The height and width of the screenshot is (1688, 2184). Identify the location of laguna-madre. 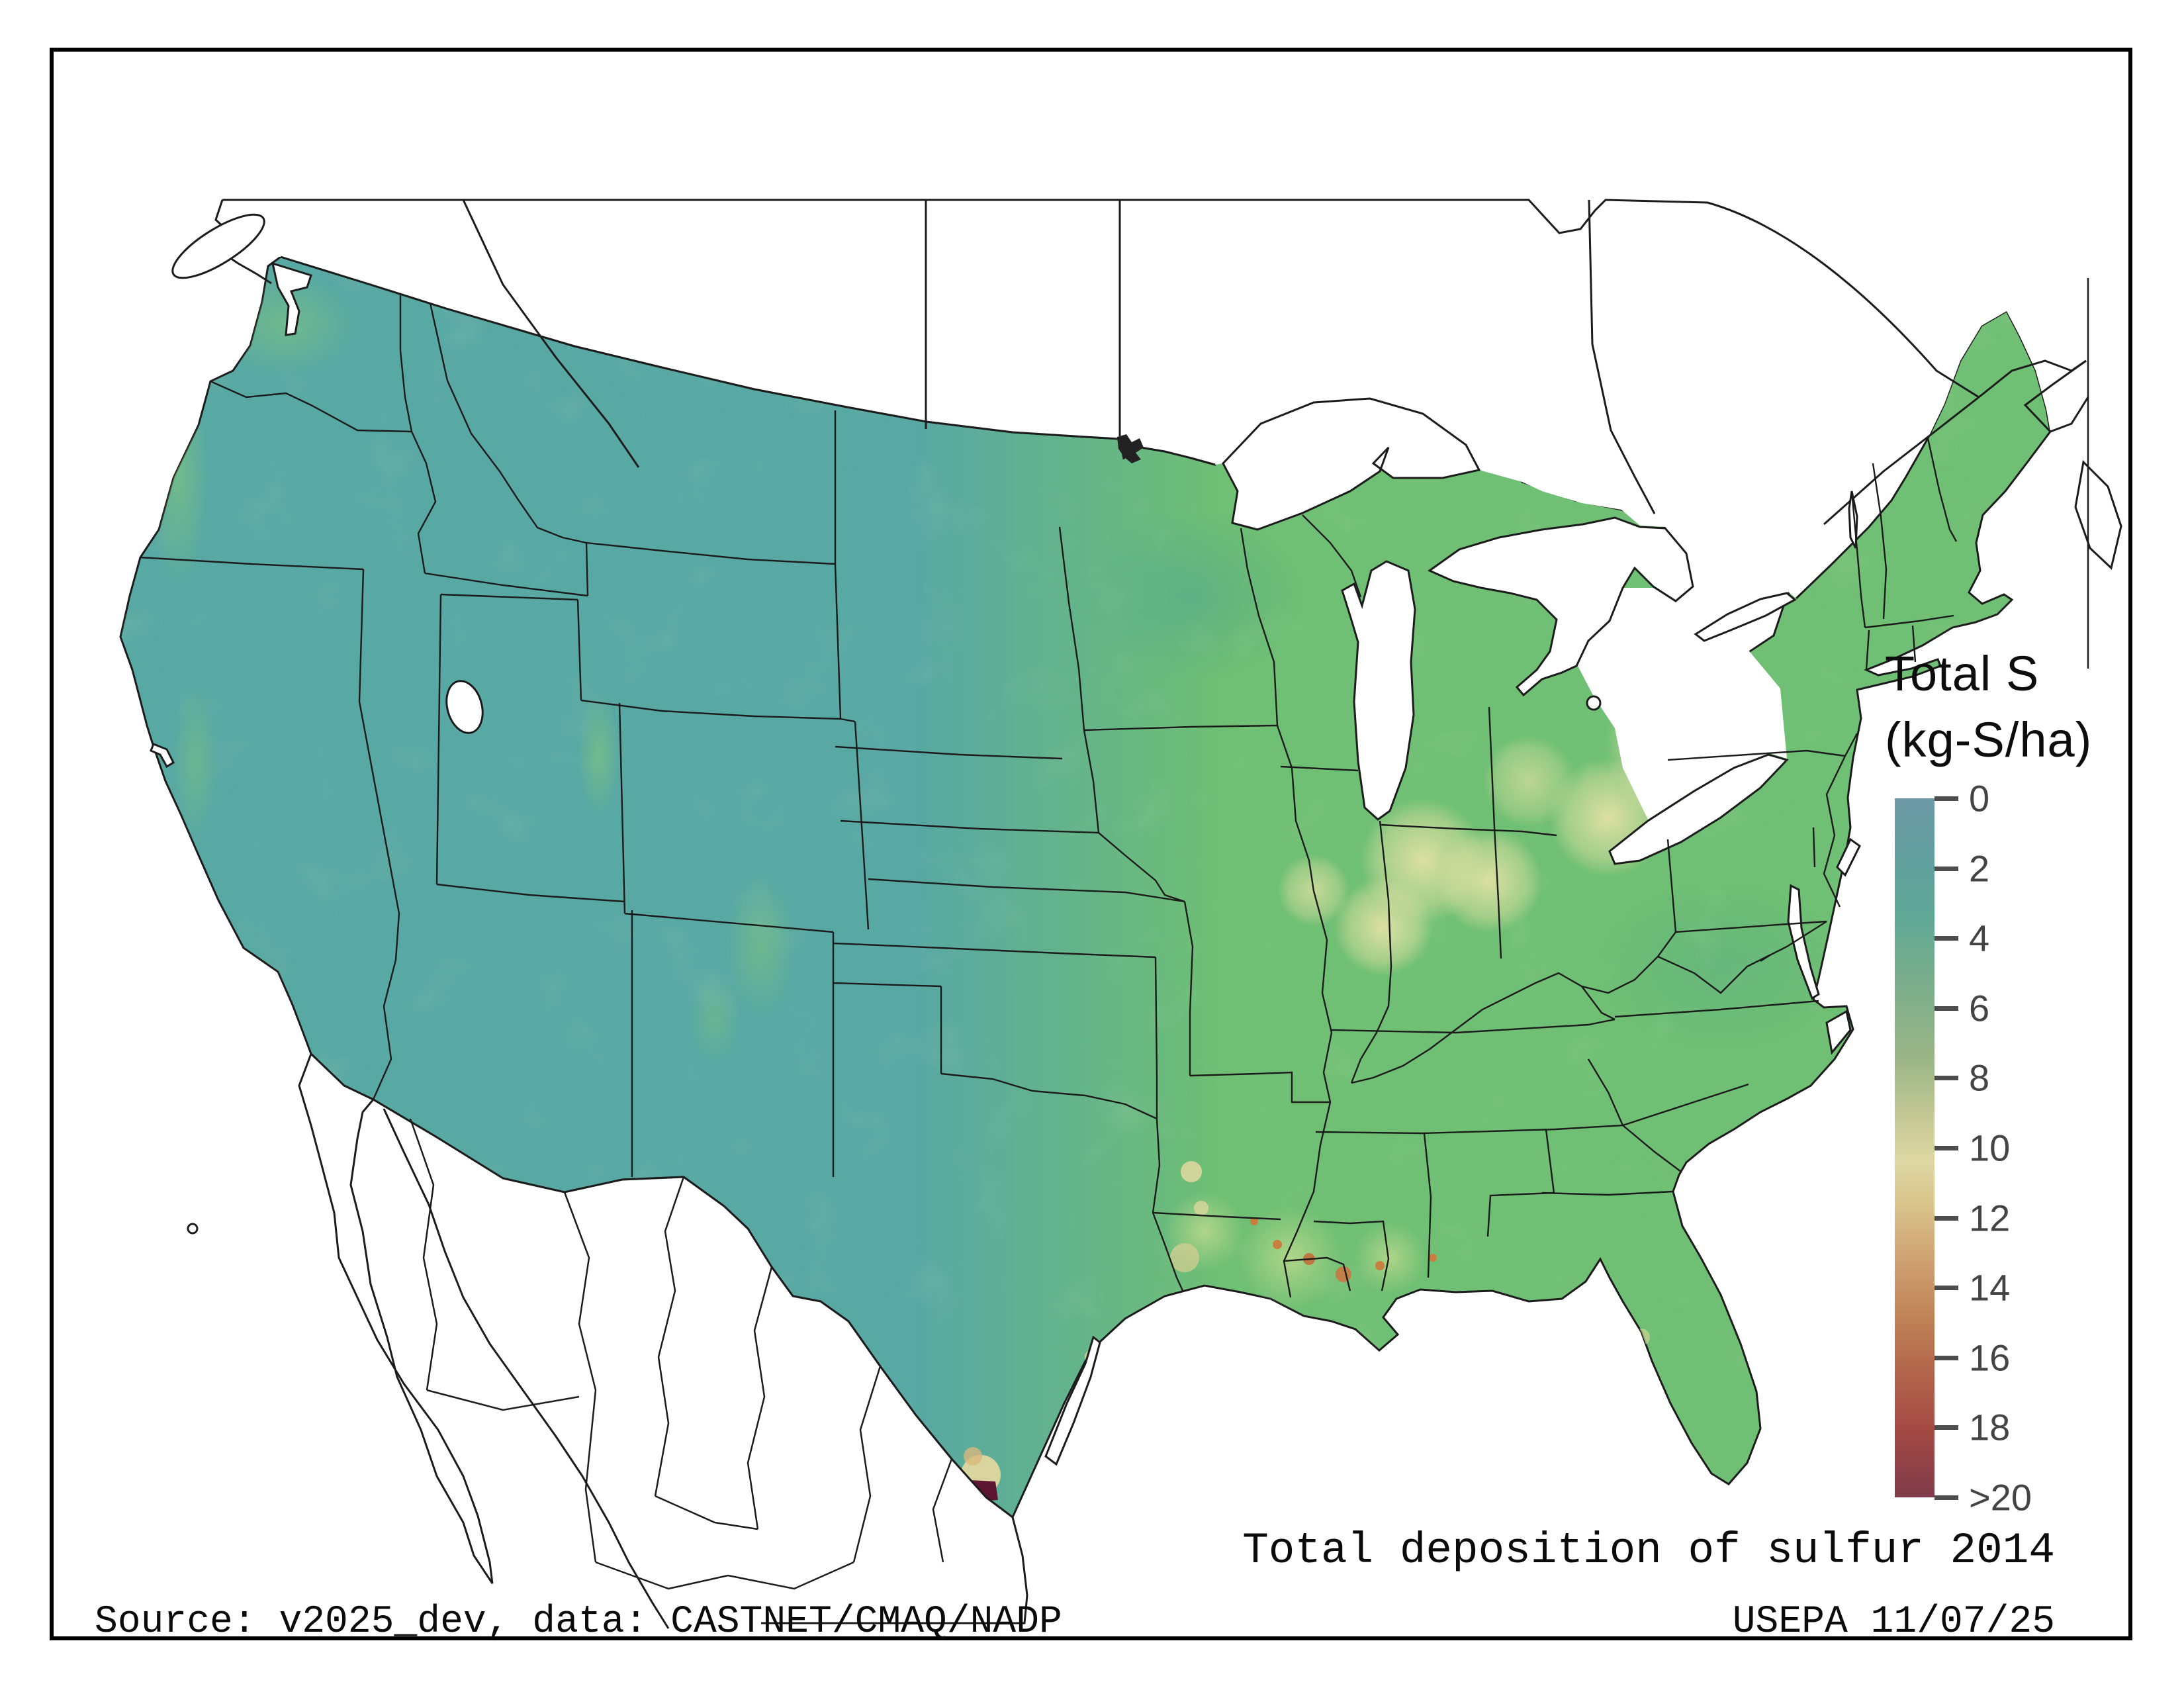
(1072, 1400).